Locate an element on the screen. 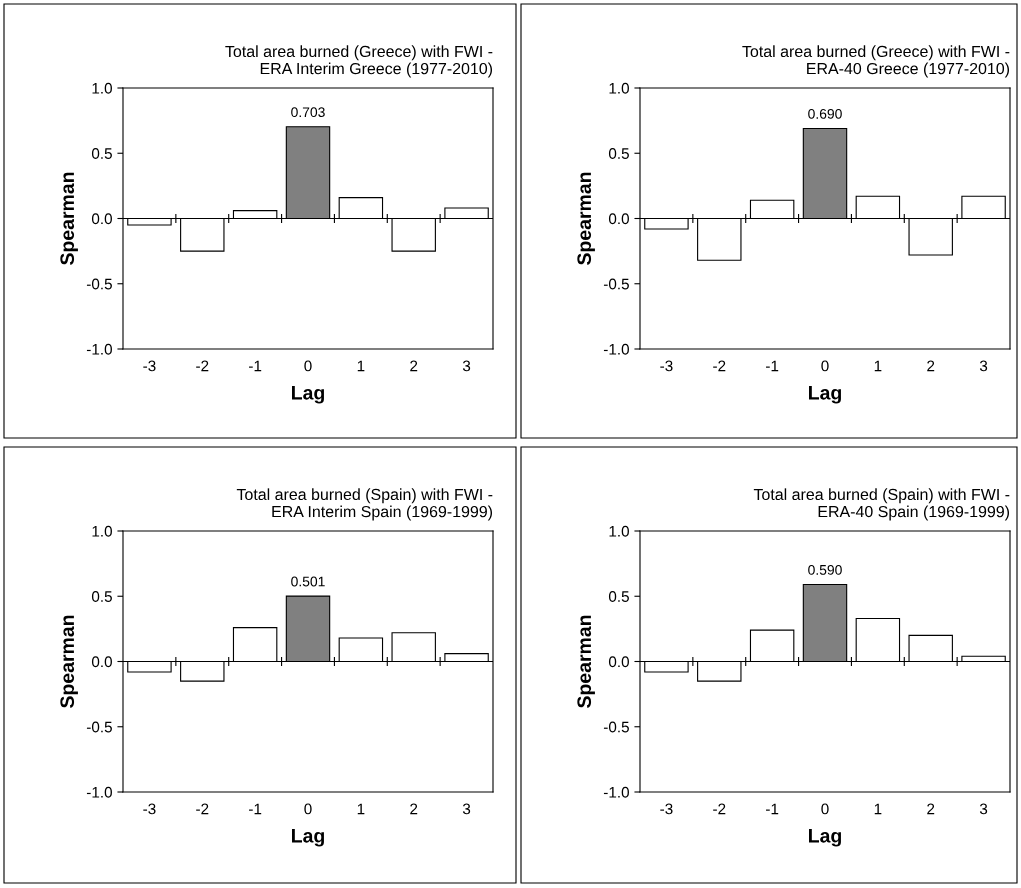  chart-title: Total area burned (Spain) with FWI - ERA-40 Spain (1969-1999) is located at coordinates (881, 504).